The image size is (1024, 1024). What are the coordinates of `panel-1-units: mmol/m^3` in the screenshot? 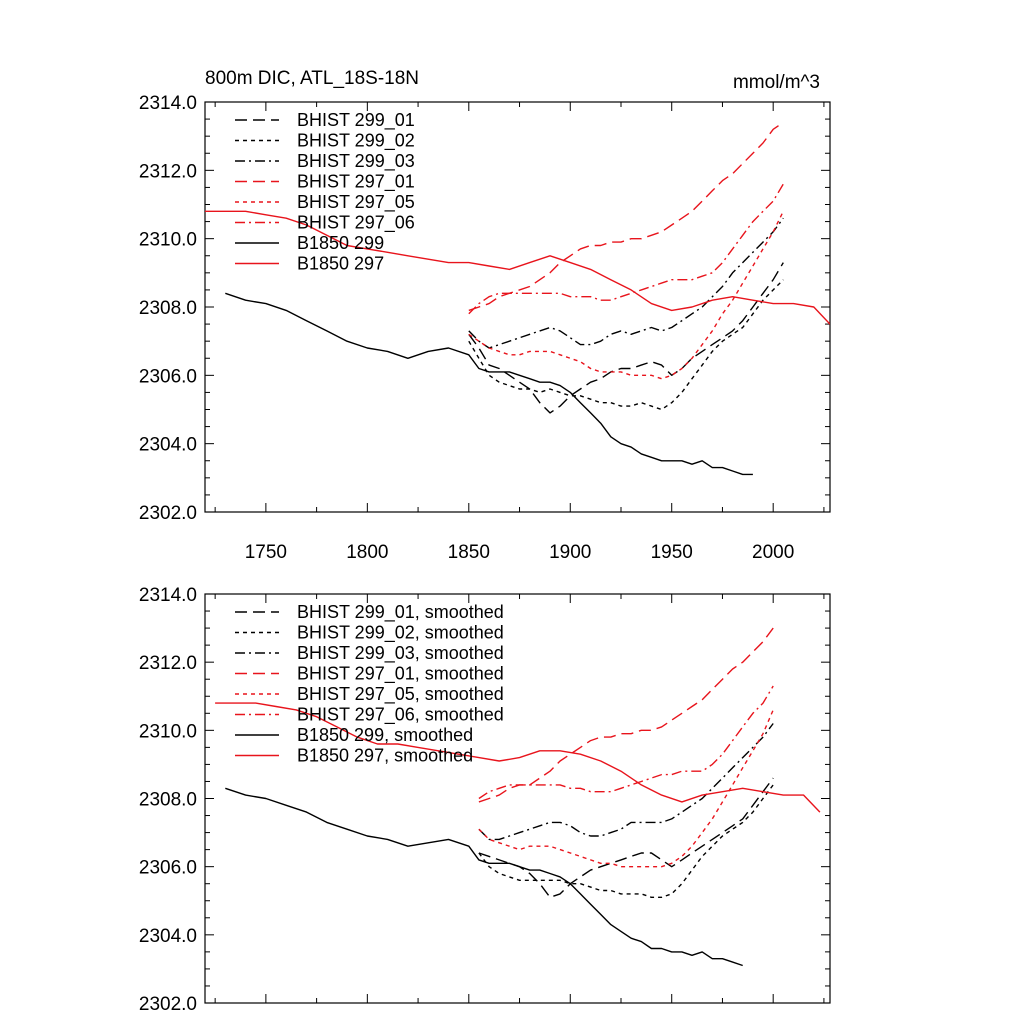 It's located at (776, 82).